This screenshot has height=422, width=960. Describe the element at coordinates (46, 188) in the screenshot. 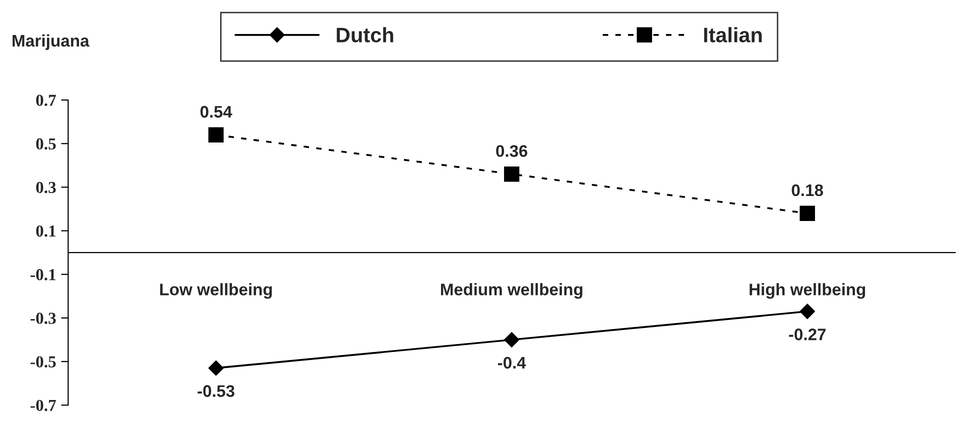

I see `y-tick-label: 0.3` at that location.